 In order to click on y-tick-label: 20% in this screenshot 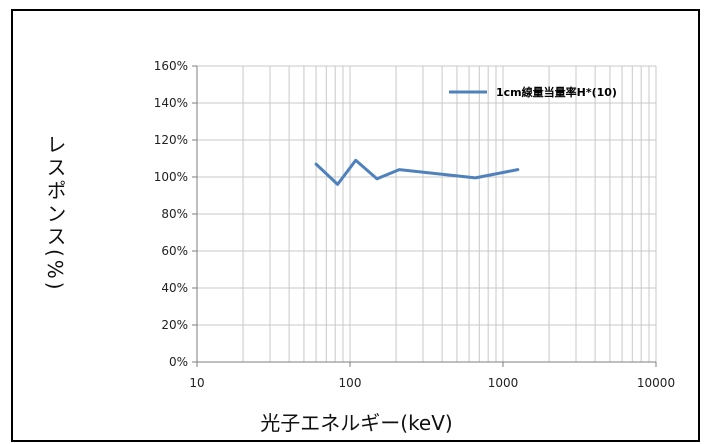, I will do `click(174, 325)`.